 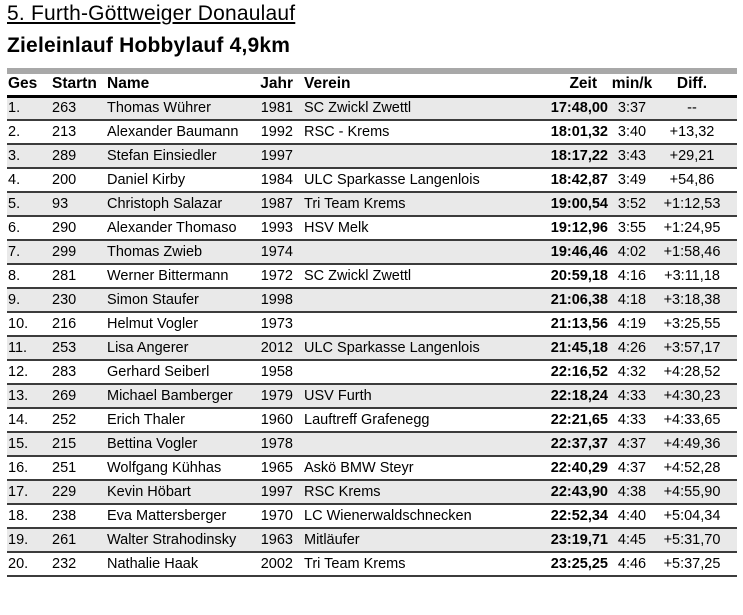 I want to click on pace-cell: 4:37, so click(x=632, y=468).